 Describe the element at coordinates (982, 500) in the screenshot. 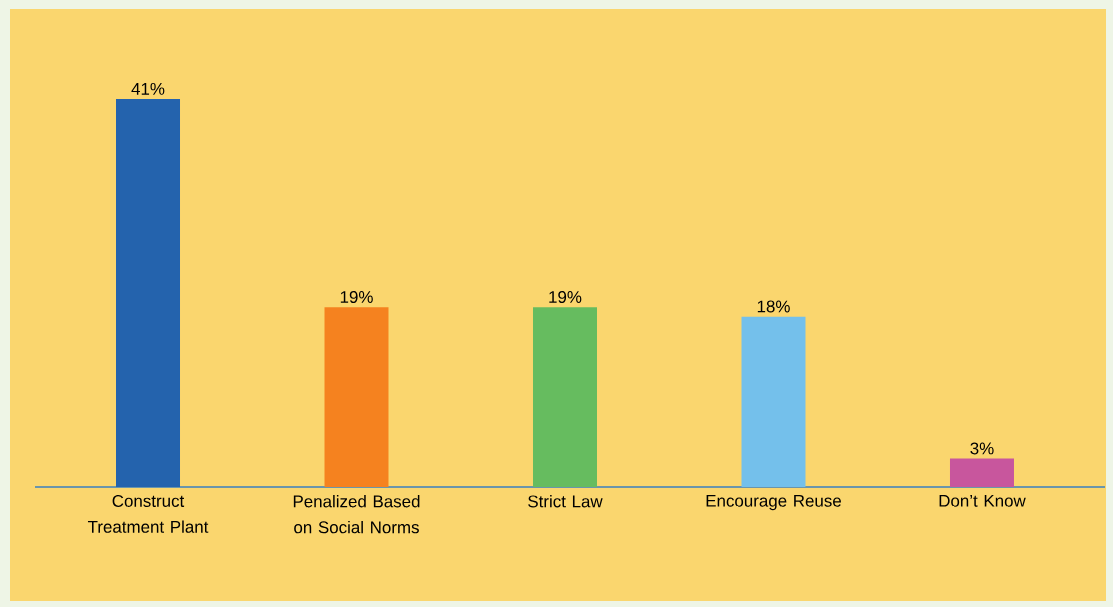

I see `x-tick-label: Don’t Know` at that location.